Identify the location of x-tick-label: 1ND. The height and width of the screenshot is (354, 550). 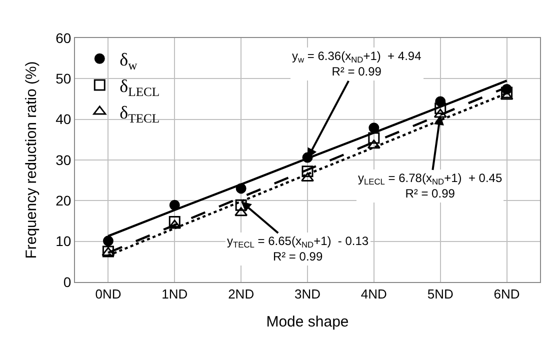
(175, 294).